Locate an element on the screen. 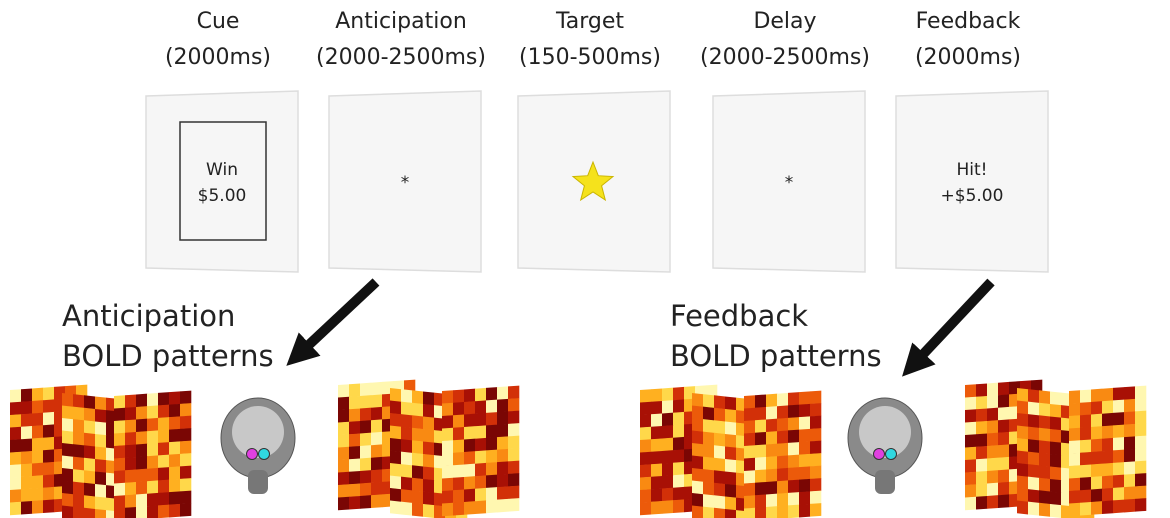  panel-text: +$5.00 is located at coordinates (972, 196).